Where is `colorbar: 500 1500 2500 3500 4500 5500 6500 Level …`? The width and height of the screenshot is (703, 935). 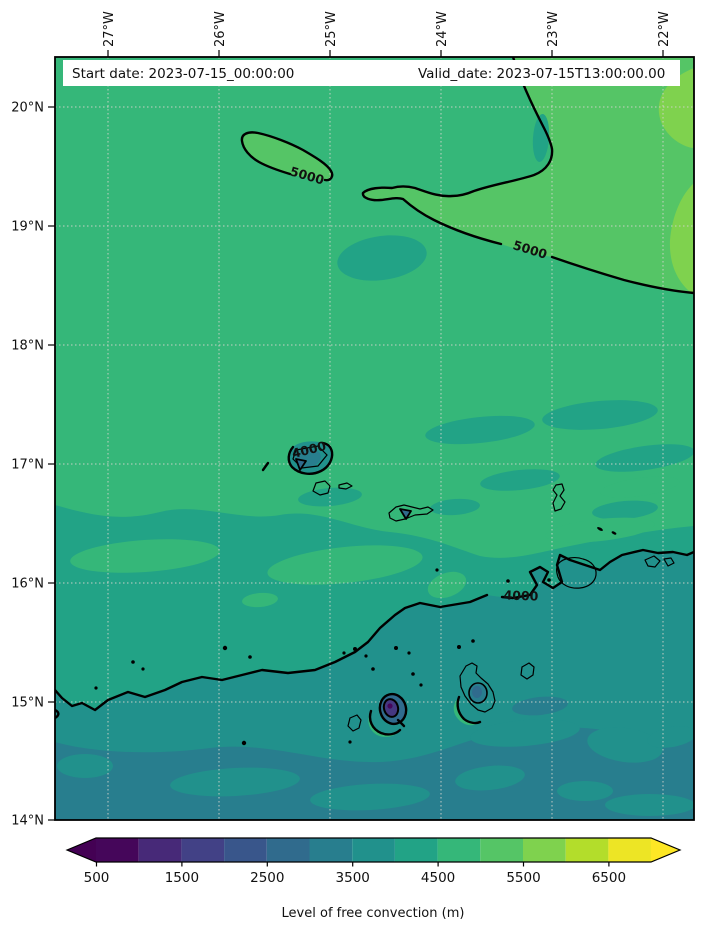
colorbar: 500 1500 2500 3500 4500 5500 6500 Level … is located at coordinates (373, 879).